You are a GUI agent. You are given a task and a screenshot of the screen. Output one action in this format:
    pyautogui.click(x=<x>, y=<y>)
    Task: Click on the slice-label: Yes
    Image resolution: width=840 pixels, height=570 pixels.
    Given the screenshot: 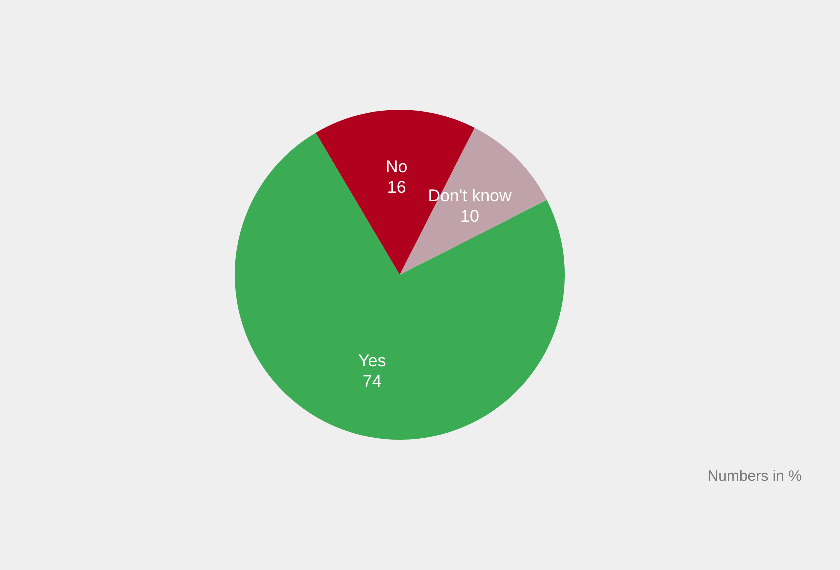 What is the action you would take?
    pyautogui.click(x=372, y=361)
    